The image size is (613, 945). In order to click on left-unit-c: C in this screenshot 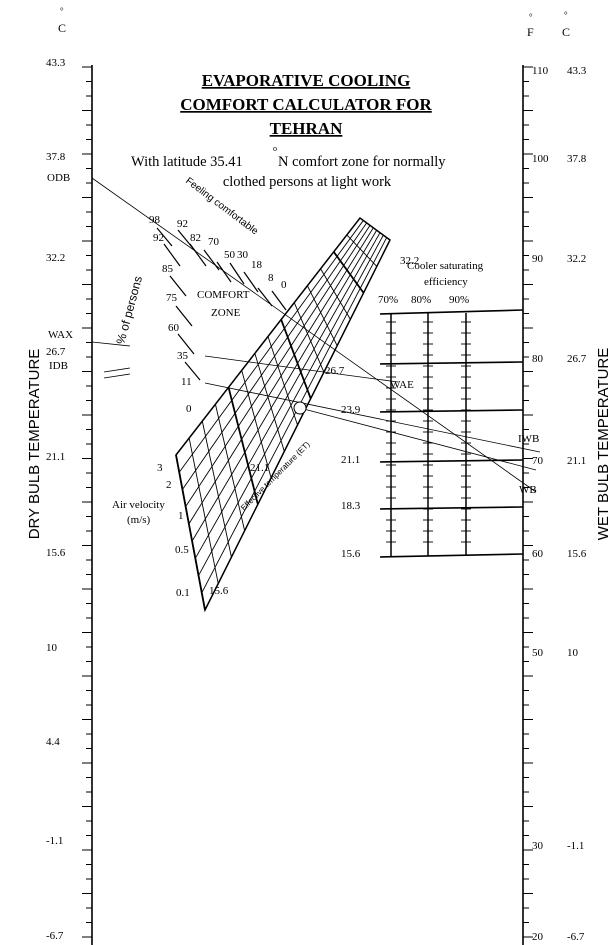, I will do `click(62, 28)`.